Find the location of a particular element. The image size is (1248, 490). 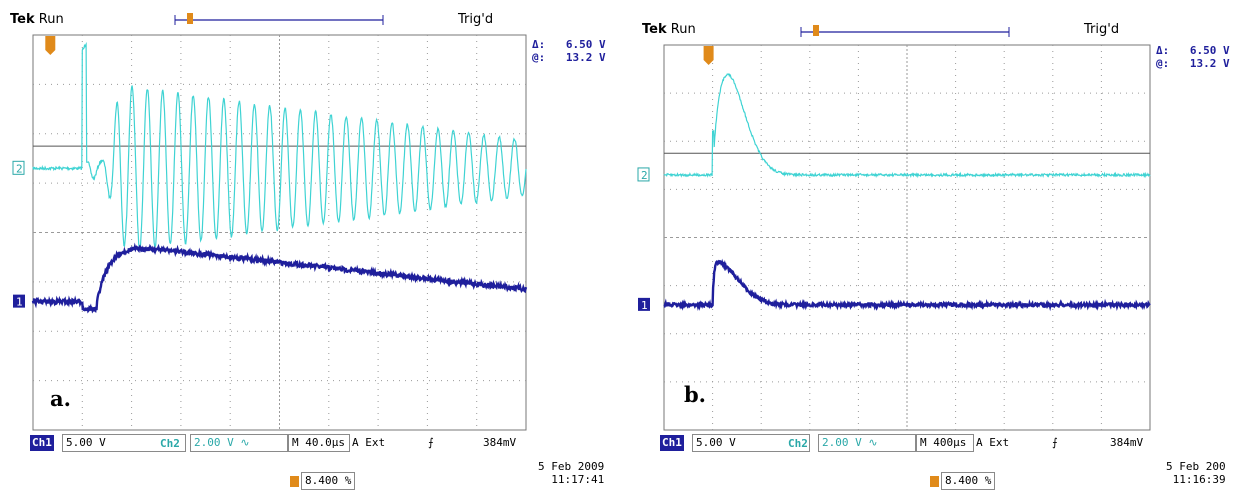

scope-a-panel-label: a. is located at coordinates (60, 398).